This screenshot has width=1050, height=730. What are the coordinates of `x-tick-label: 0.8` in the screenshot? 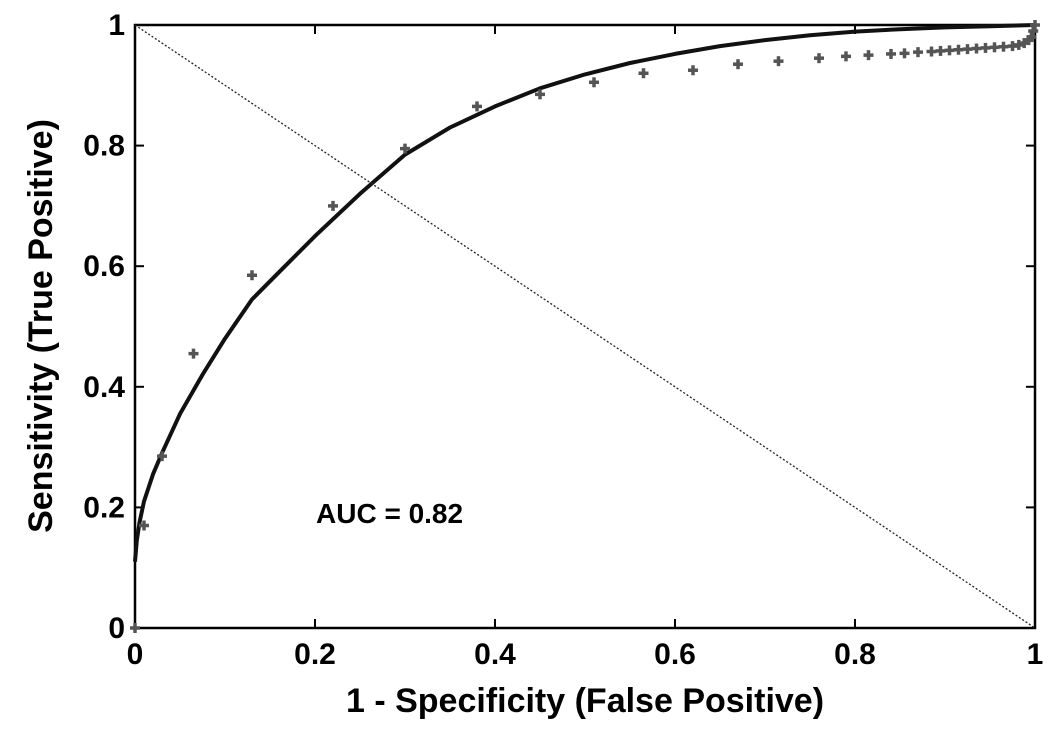 It's located at (855, 654).